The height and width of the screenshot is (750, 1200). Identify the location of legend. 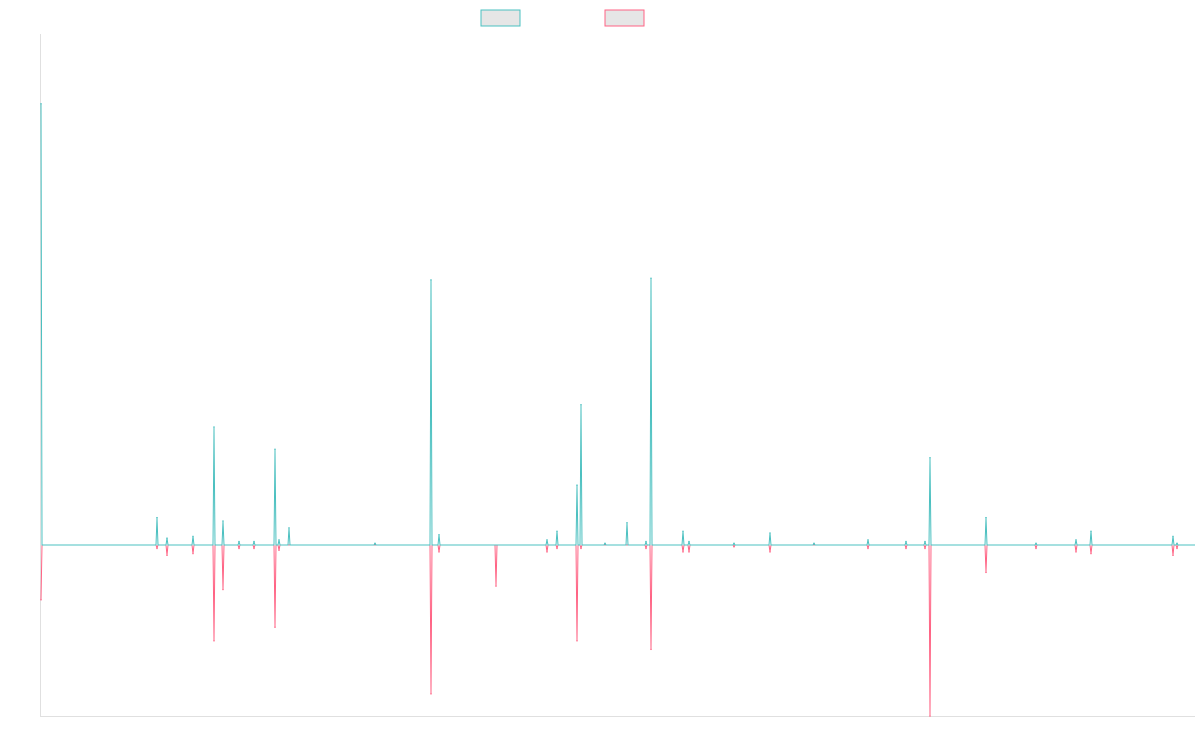
(562, 18).